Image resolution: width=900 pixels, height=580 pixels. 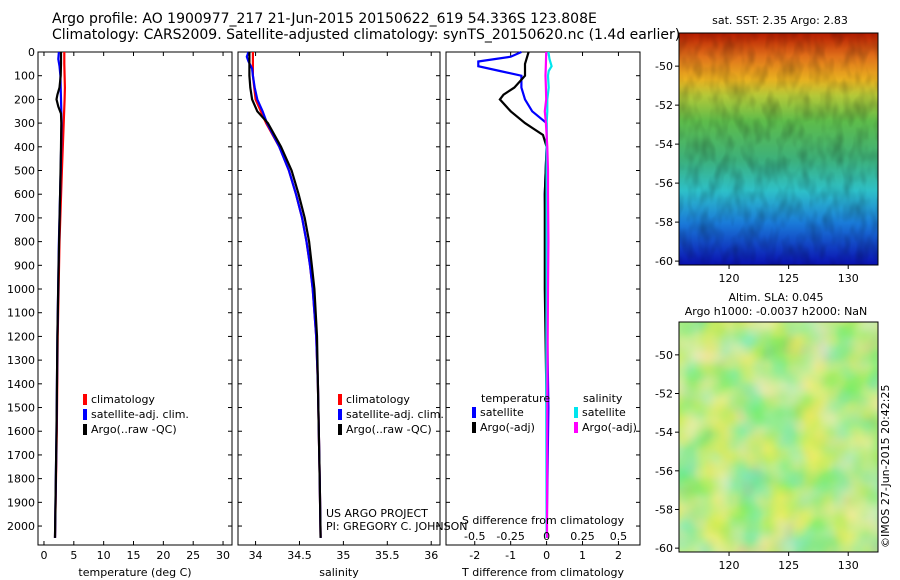 What do you see at coordinates (780, 20) in the screenshot?
I see `sst-map-title: sat. SST: 2.35 Argo: 2.83` at bounding box center [780, 20].